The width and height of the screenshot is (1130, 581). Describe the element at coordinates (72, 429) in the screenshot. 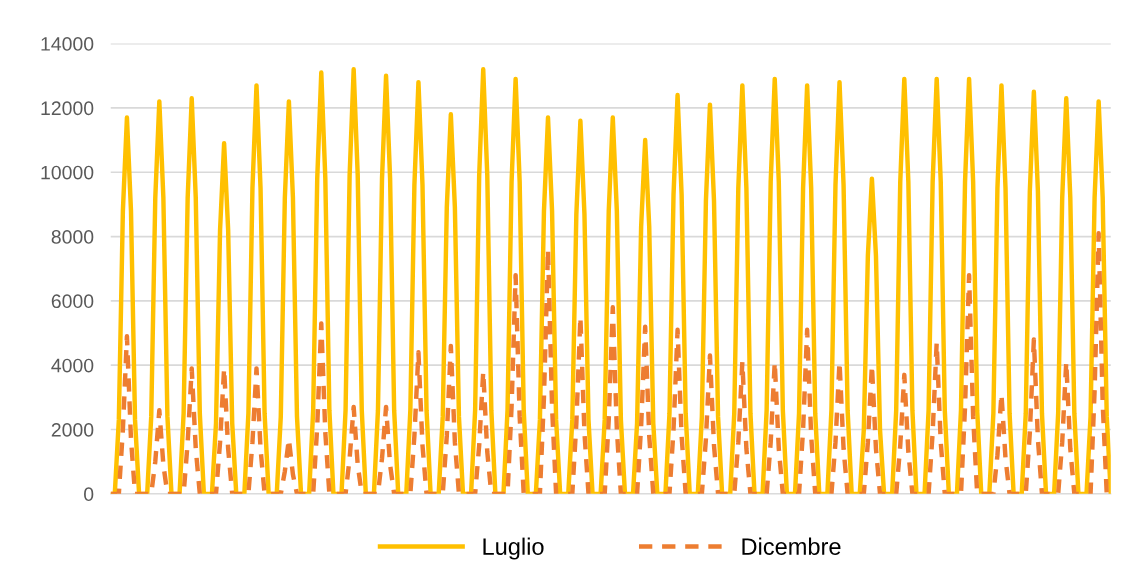

I see `y-tick-label: 2000` at that location.